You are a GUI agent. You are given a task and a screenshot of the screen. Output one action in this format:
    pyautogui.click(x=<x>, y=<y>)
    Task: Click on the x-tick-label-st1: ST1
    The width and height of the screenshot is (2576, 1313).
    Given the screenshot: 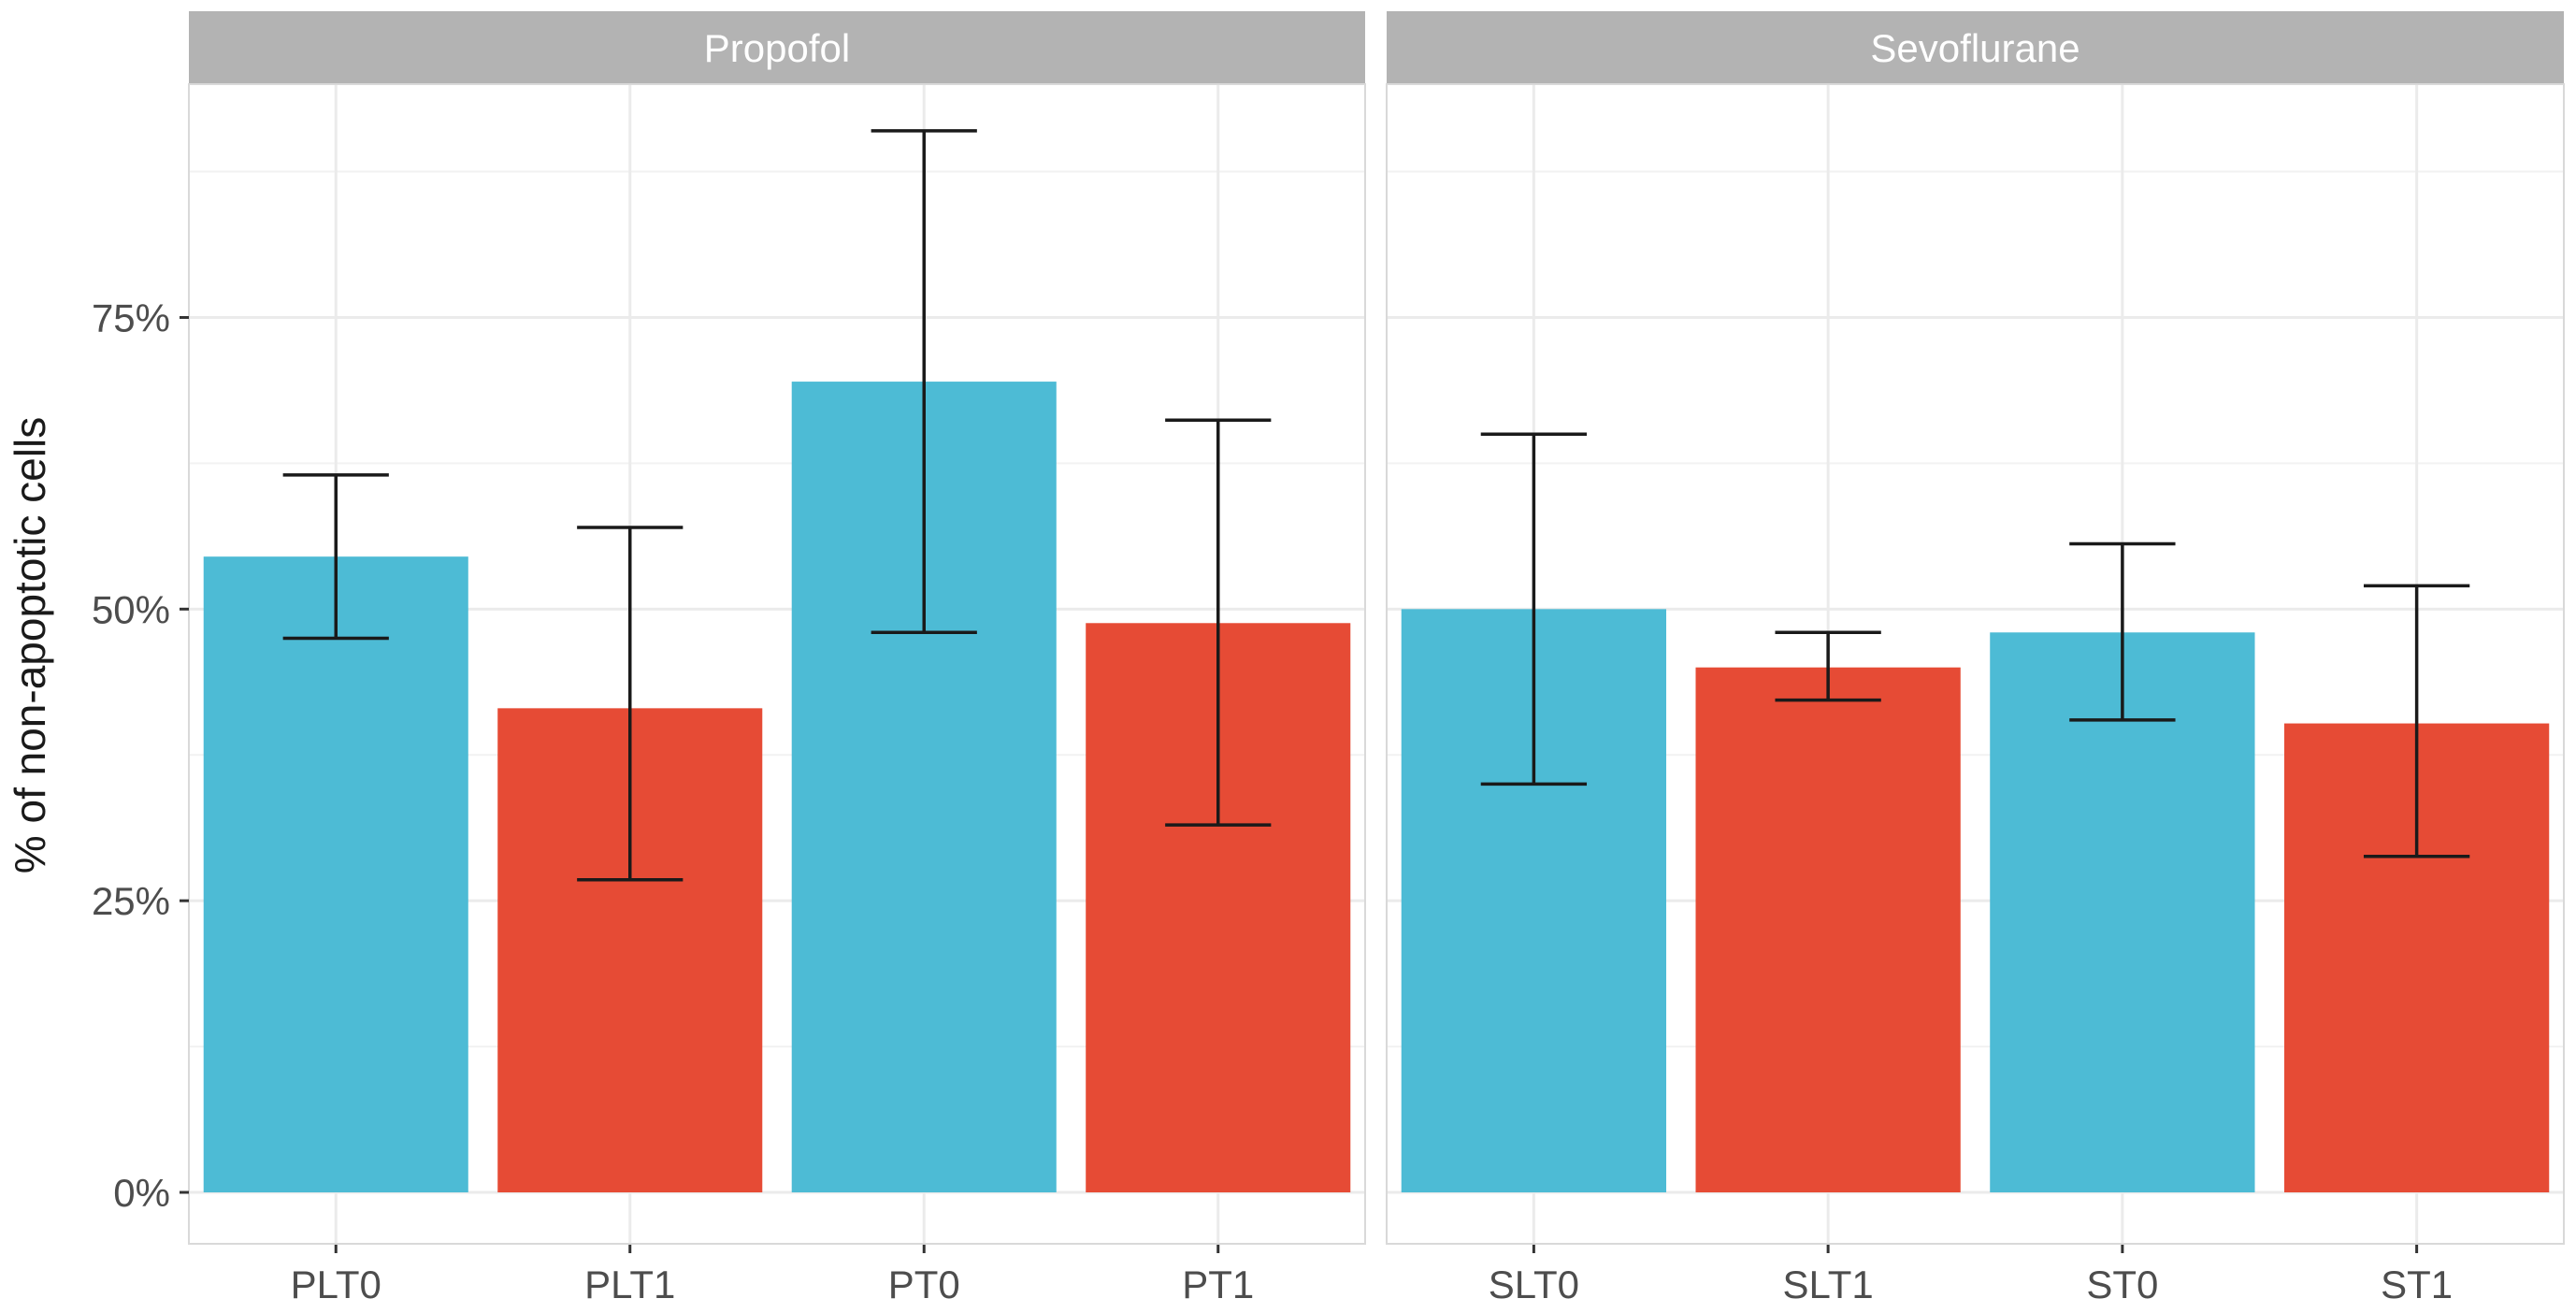 What is the action you would take?
    pyautogui.click(x=2417, y=1284)
    